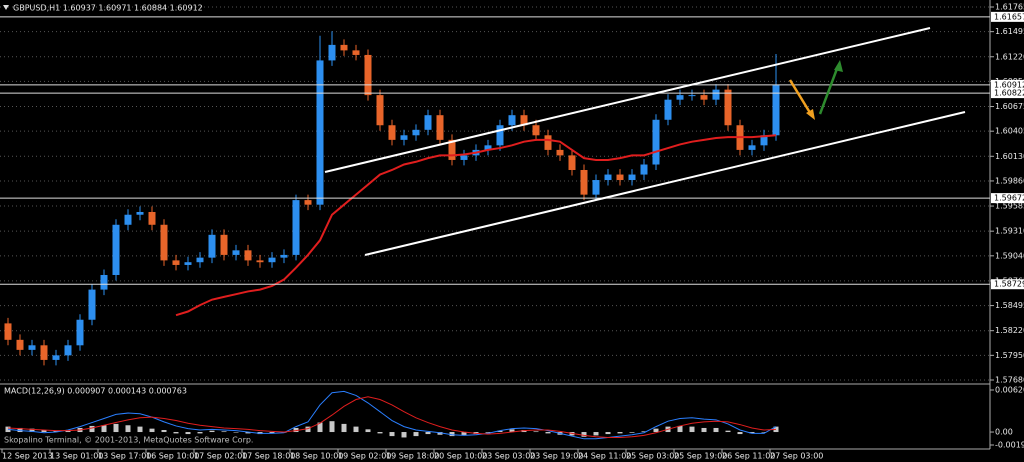 This screenshot has width=1024, height=462. Describe the element at coordinates (6, 7) in the screenshot. I see `symbol-icon` at that location.